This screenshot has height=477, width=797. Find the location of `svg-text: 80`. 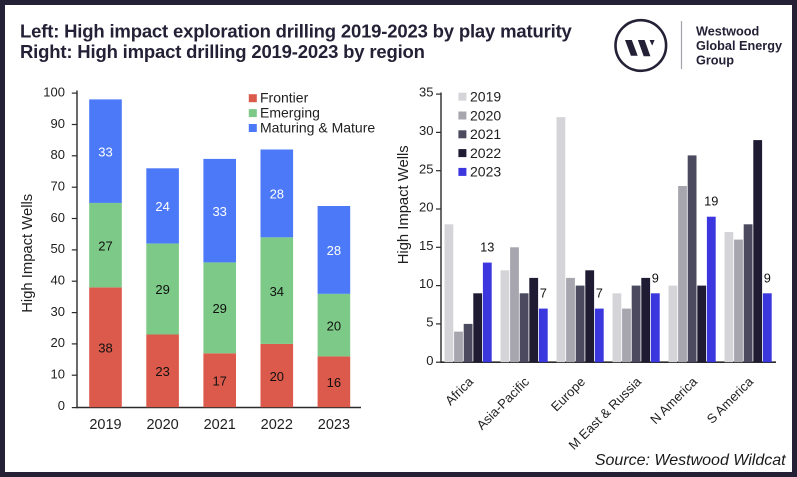

svg-text: 80 is located at coordinates (58, 154).